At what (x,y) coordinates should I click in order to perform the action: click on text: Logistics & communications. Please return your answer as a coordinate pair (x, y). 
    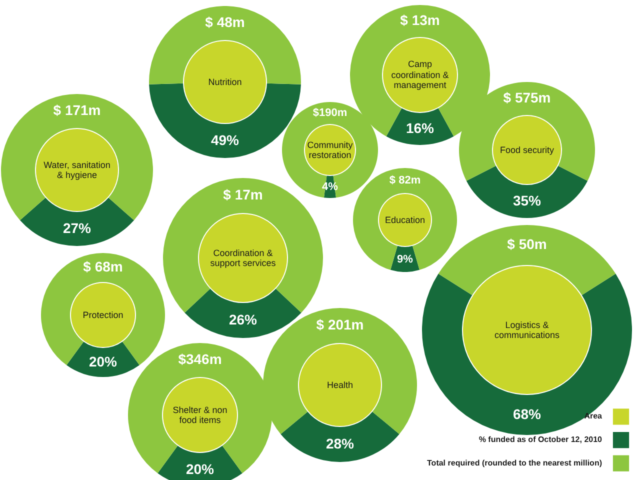
    Looking at the image, I should click on (527, 330).